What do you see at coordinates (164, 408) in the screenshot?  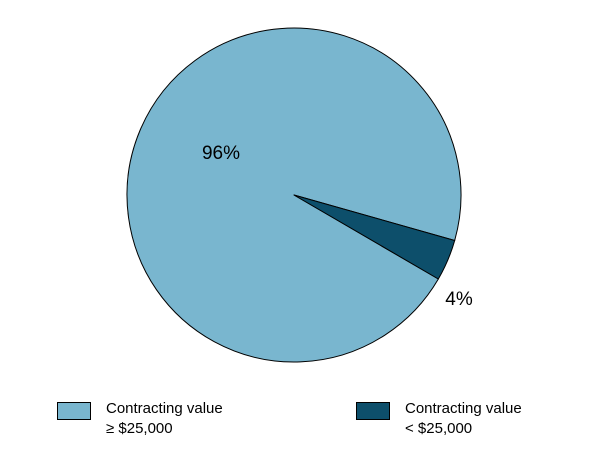 I see `legend-label-large-line1: Contracting value` at bounding box center [164, 408].